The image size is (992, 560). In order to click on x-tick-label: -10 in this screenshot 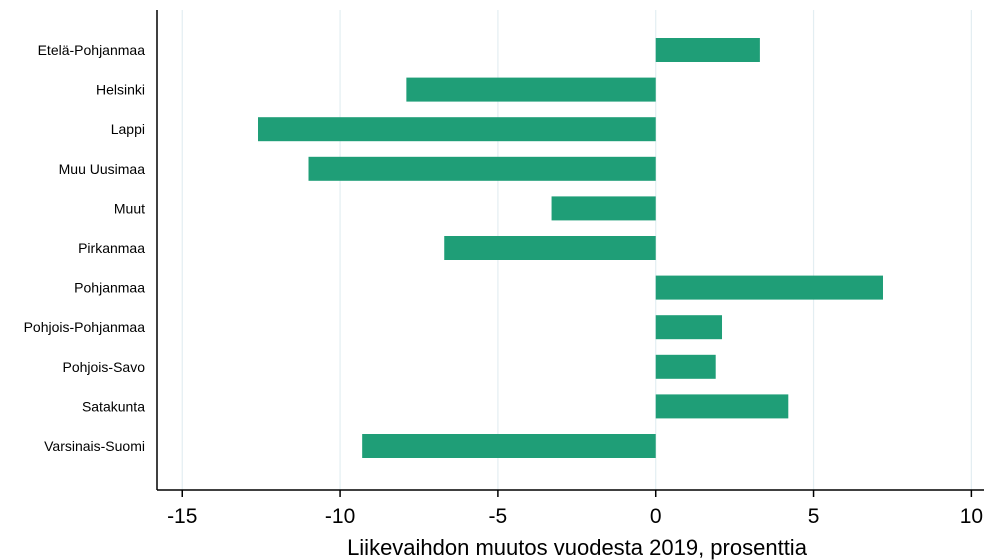, I will do `click(340, 516)`.